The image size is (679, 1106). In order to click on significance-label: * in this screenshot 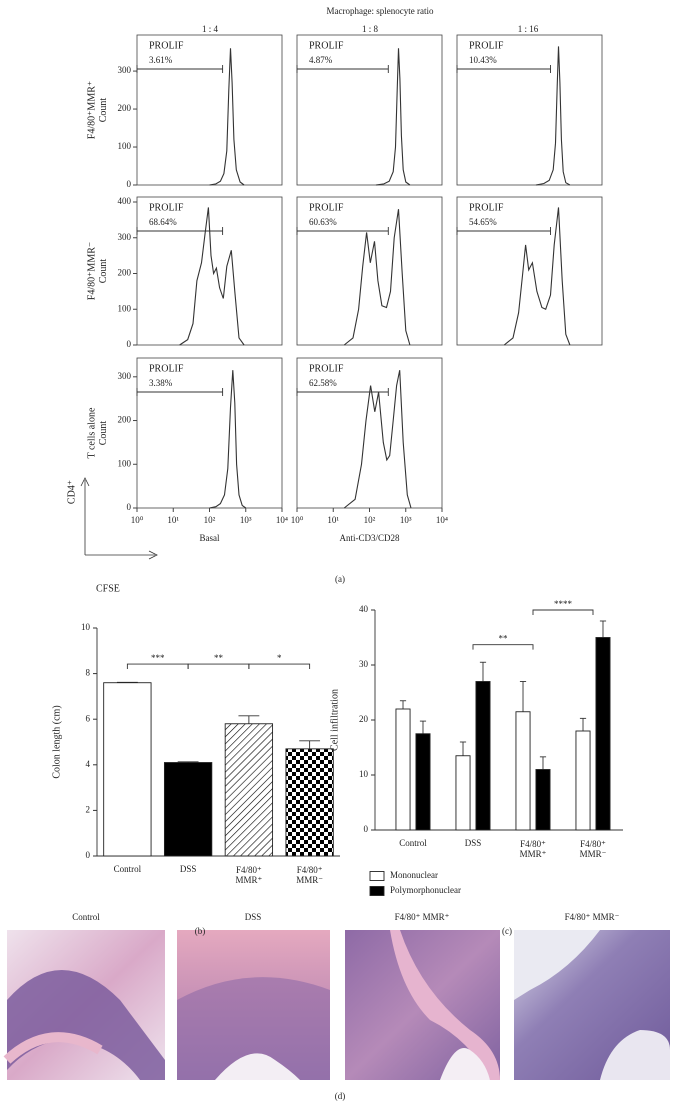, I will do `click(279, 658)`.